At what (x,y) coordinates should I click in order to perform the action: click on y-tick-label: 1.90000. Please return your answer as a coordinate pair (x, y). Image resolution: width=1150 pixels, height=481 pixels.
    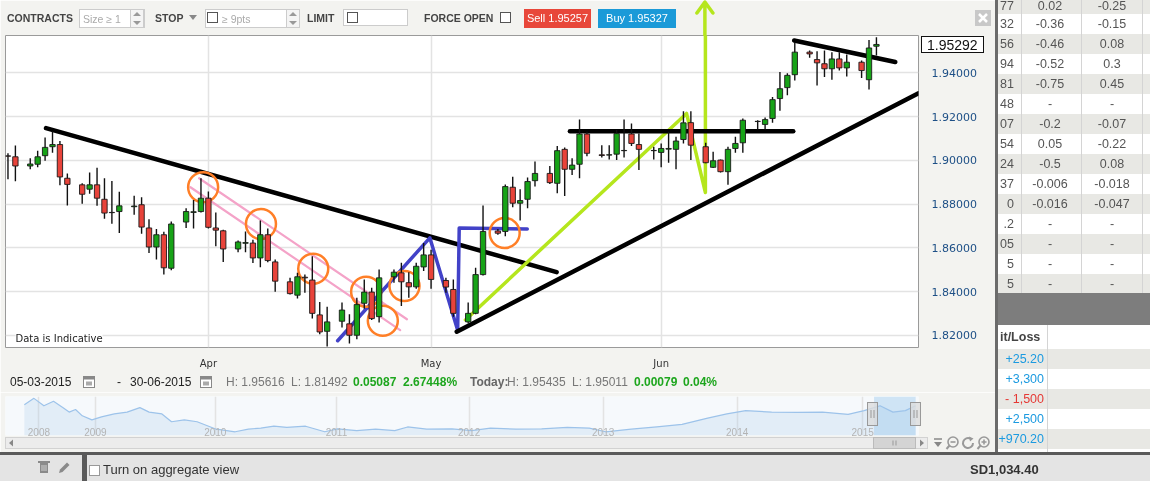
    Looking at the image, I should click on (954, 161).